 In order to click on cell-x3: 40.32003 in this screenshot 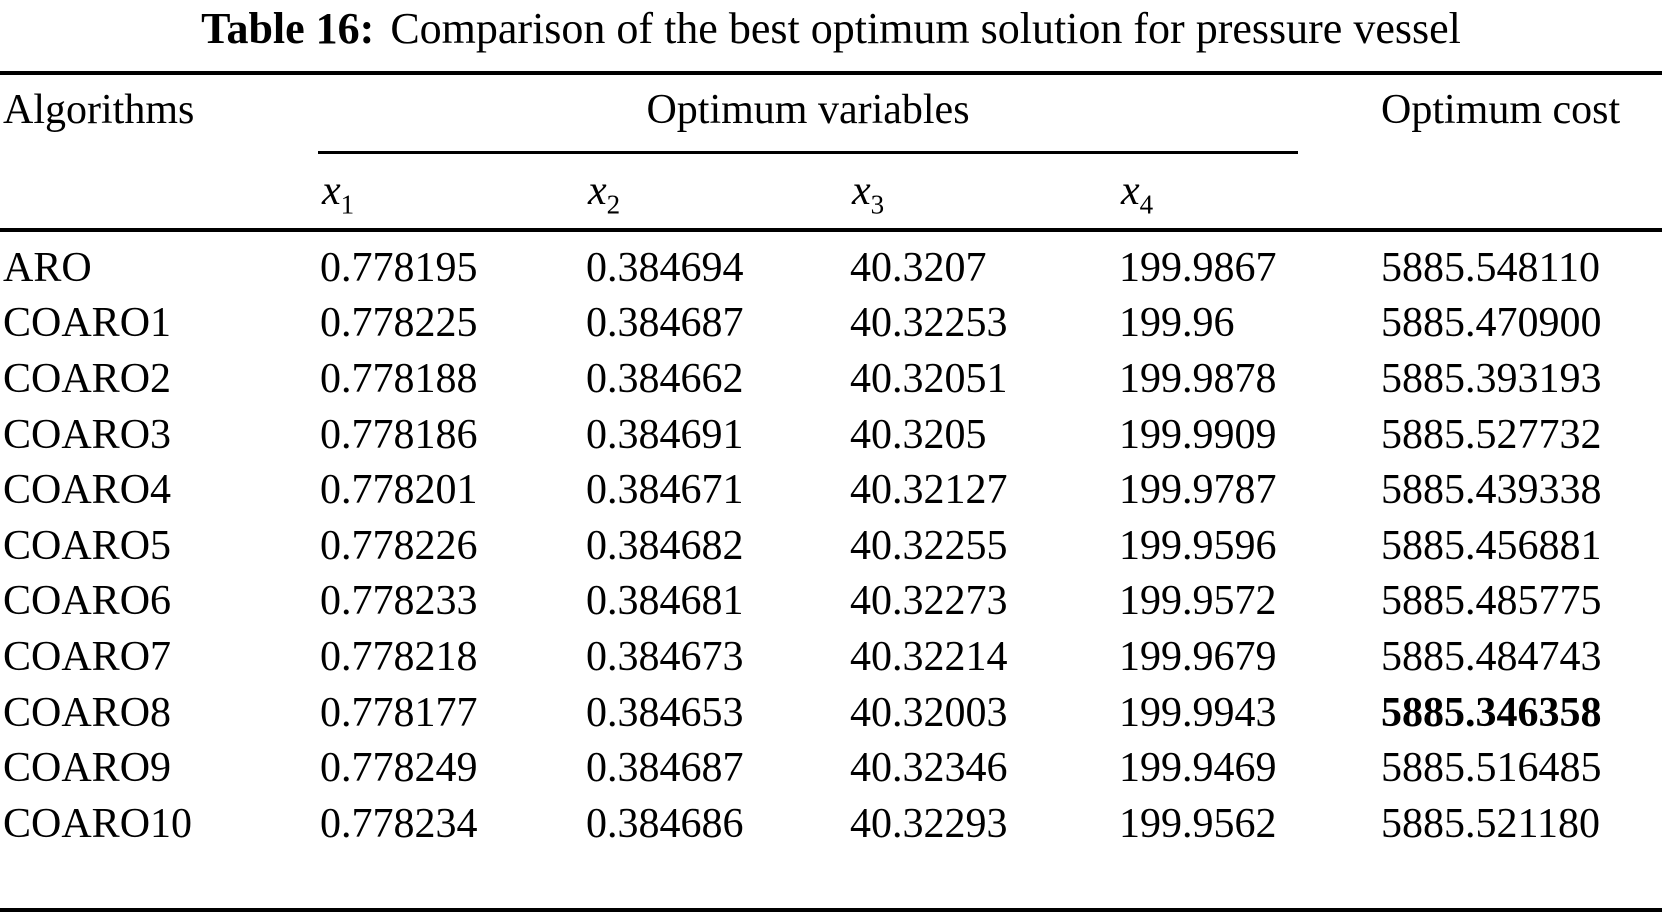, I will do `click(929, 712)`.